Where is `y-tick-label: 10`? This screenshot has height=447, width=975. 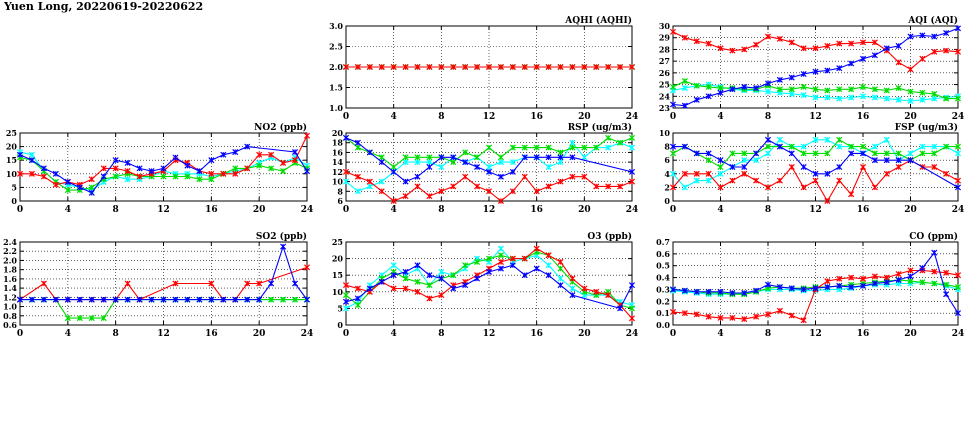 y-tick-label: 10 is located at coordinates (338, 292).